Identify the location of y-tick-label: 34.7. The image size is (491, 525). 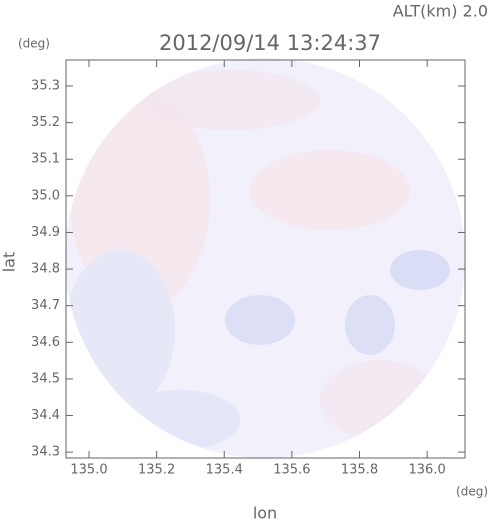
(45, 305).